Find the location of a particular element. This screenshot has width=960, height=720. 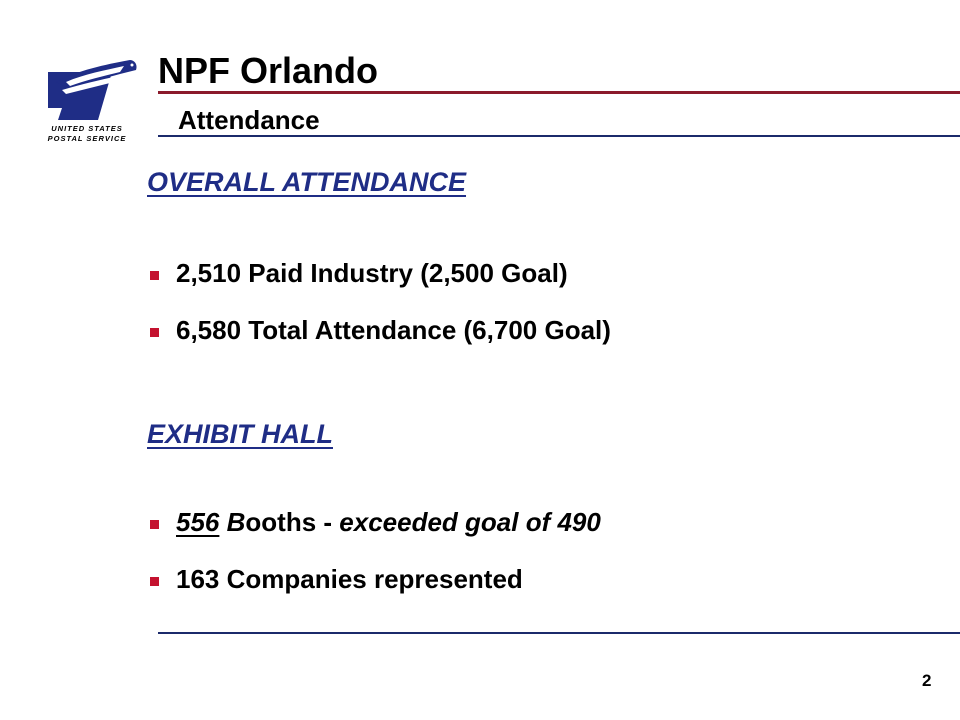

goal-text: exceeded goal of 490 is located at coordinates (470, 522).